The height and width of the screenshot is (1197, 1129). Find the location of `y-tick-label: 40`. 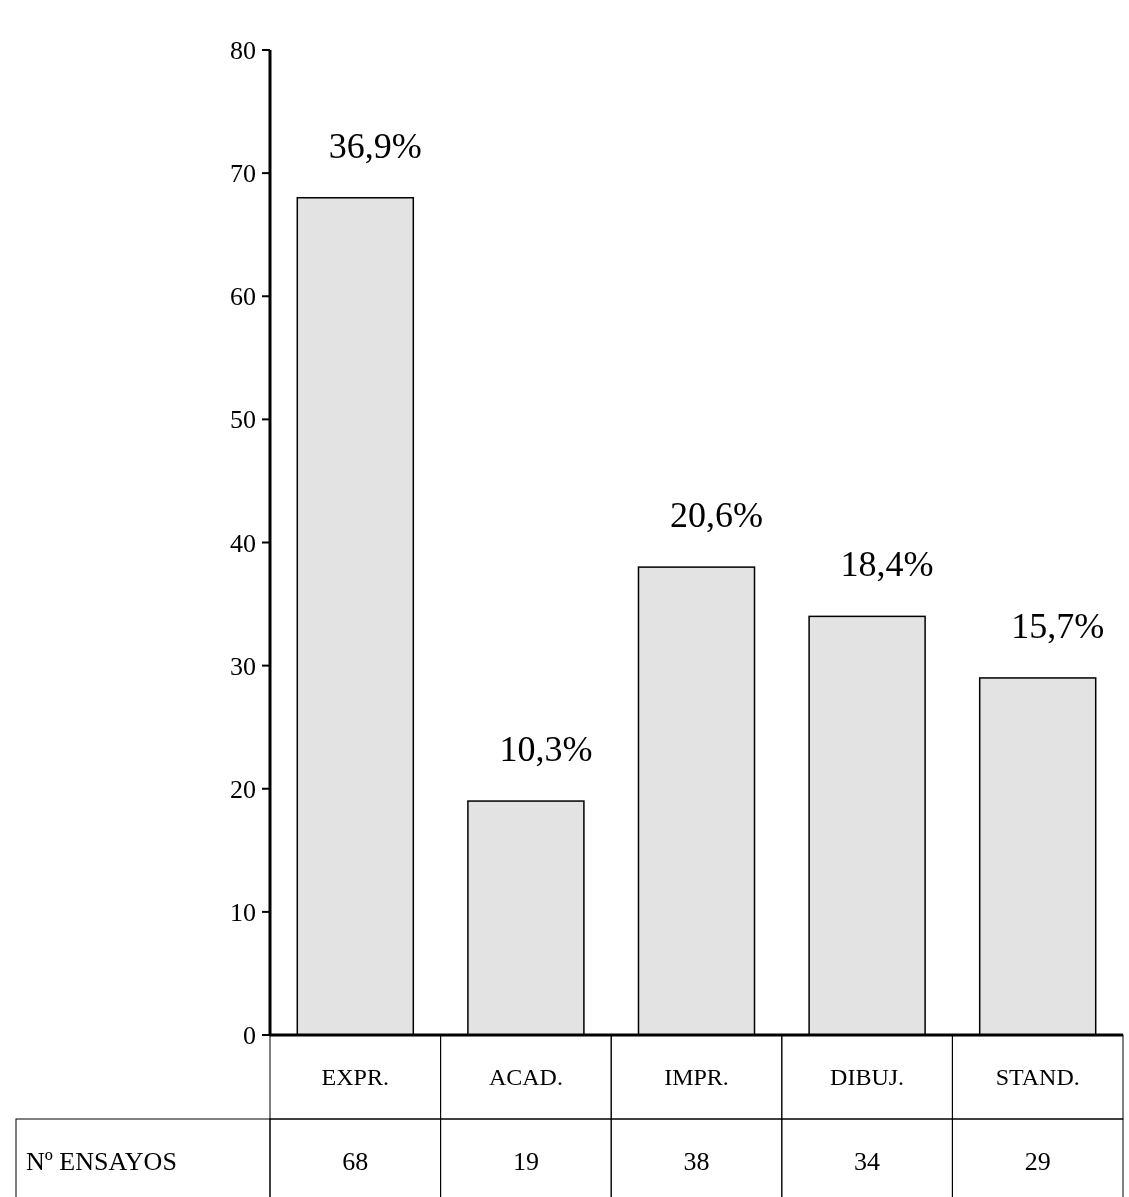

y-tick-label: 40 is located at coordinates (243, 543).